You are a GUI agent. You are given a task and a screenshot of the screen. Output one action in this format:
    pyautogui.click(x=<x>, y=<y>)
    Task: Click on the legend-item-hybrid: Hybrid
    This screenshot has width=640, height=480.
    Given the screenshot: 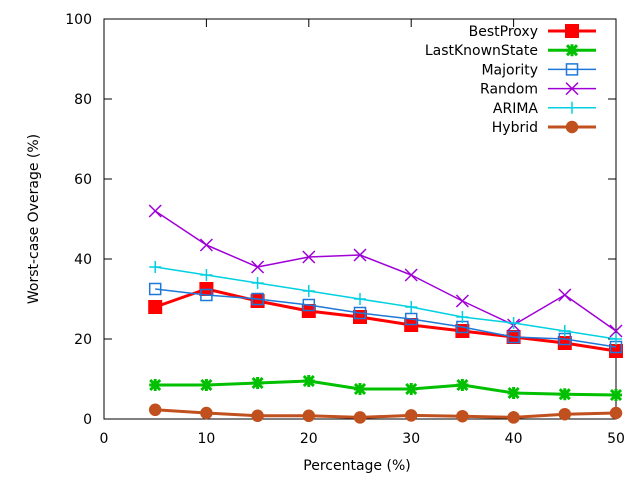 What is the action you would take?
    pyautogui.click(x=544, y=128)
    